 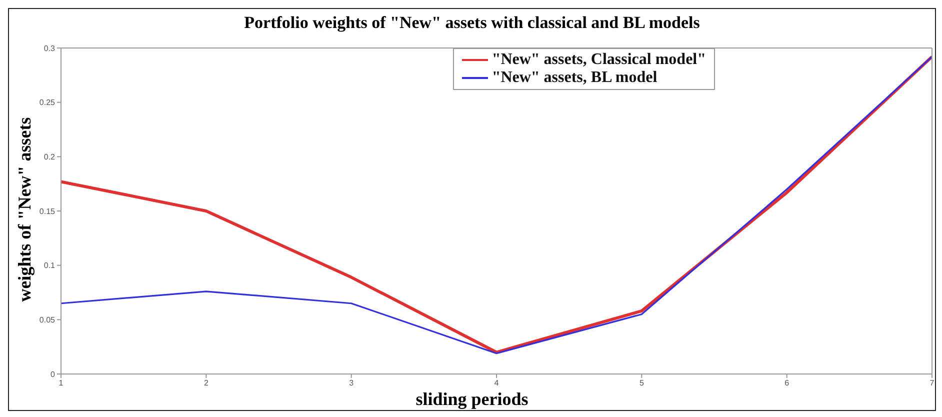 I want to click on legend-label: "New" assets, BL model, so click(x=575, y=78).